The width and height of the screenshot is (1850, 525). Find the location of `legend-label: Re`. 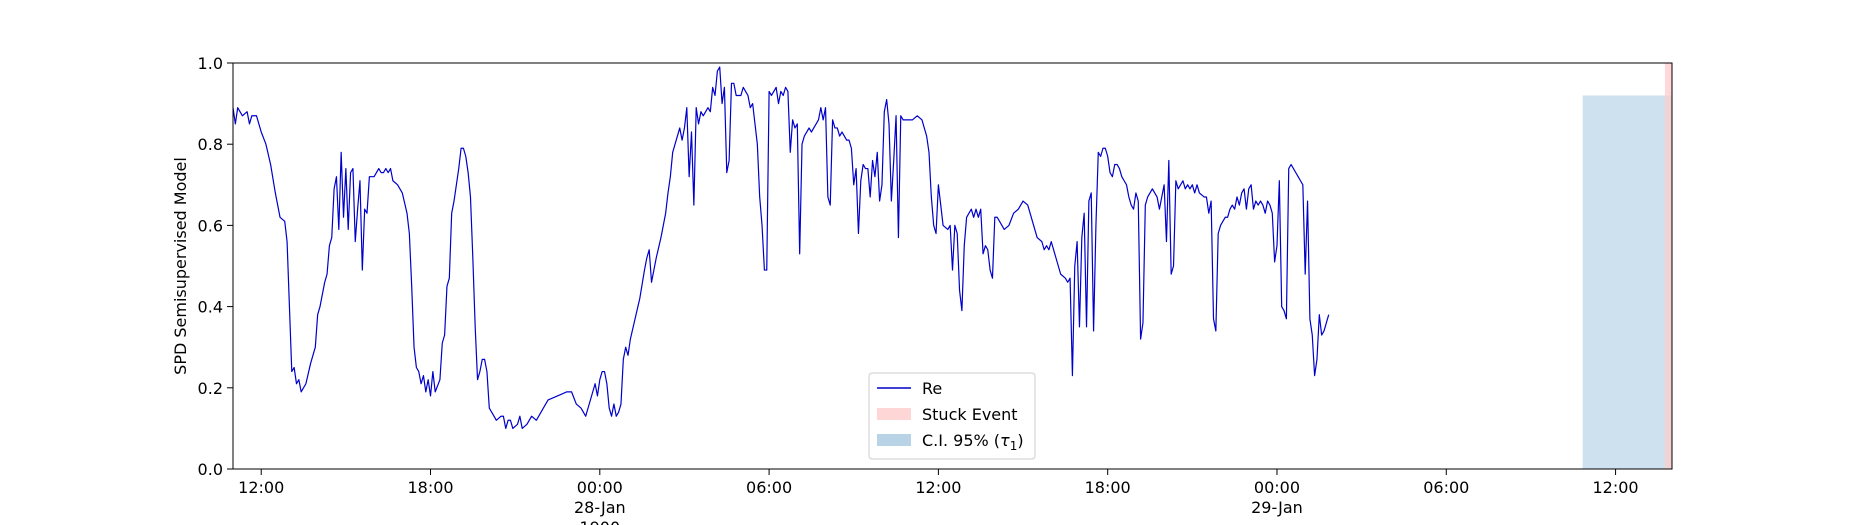

legend-label: Re is located at coordinates (932, 388).